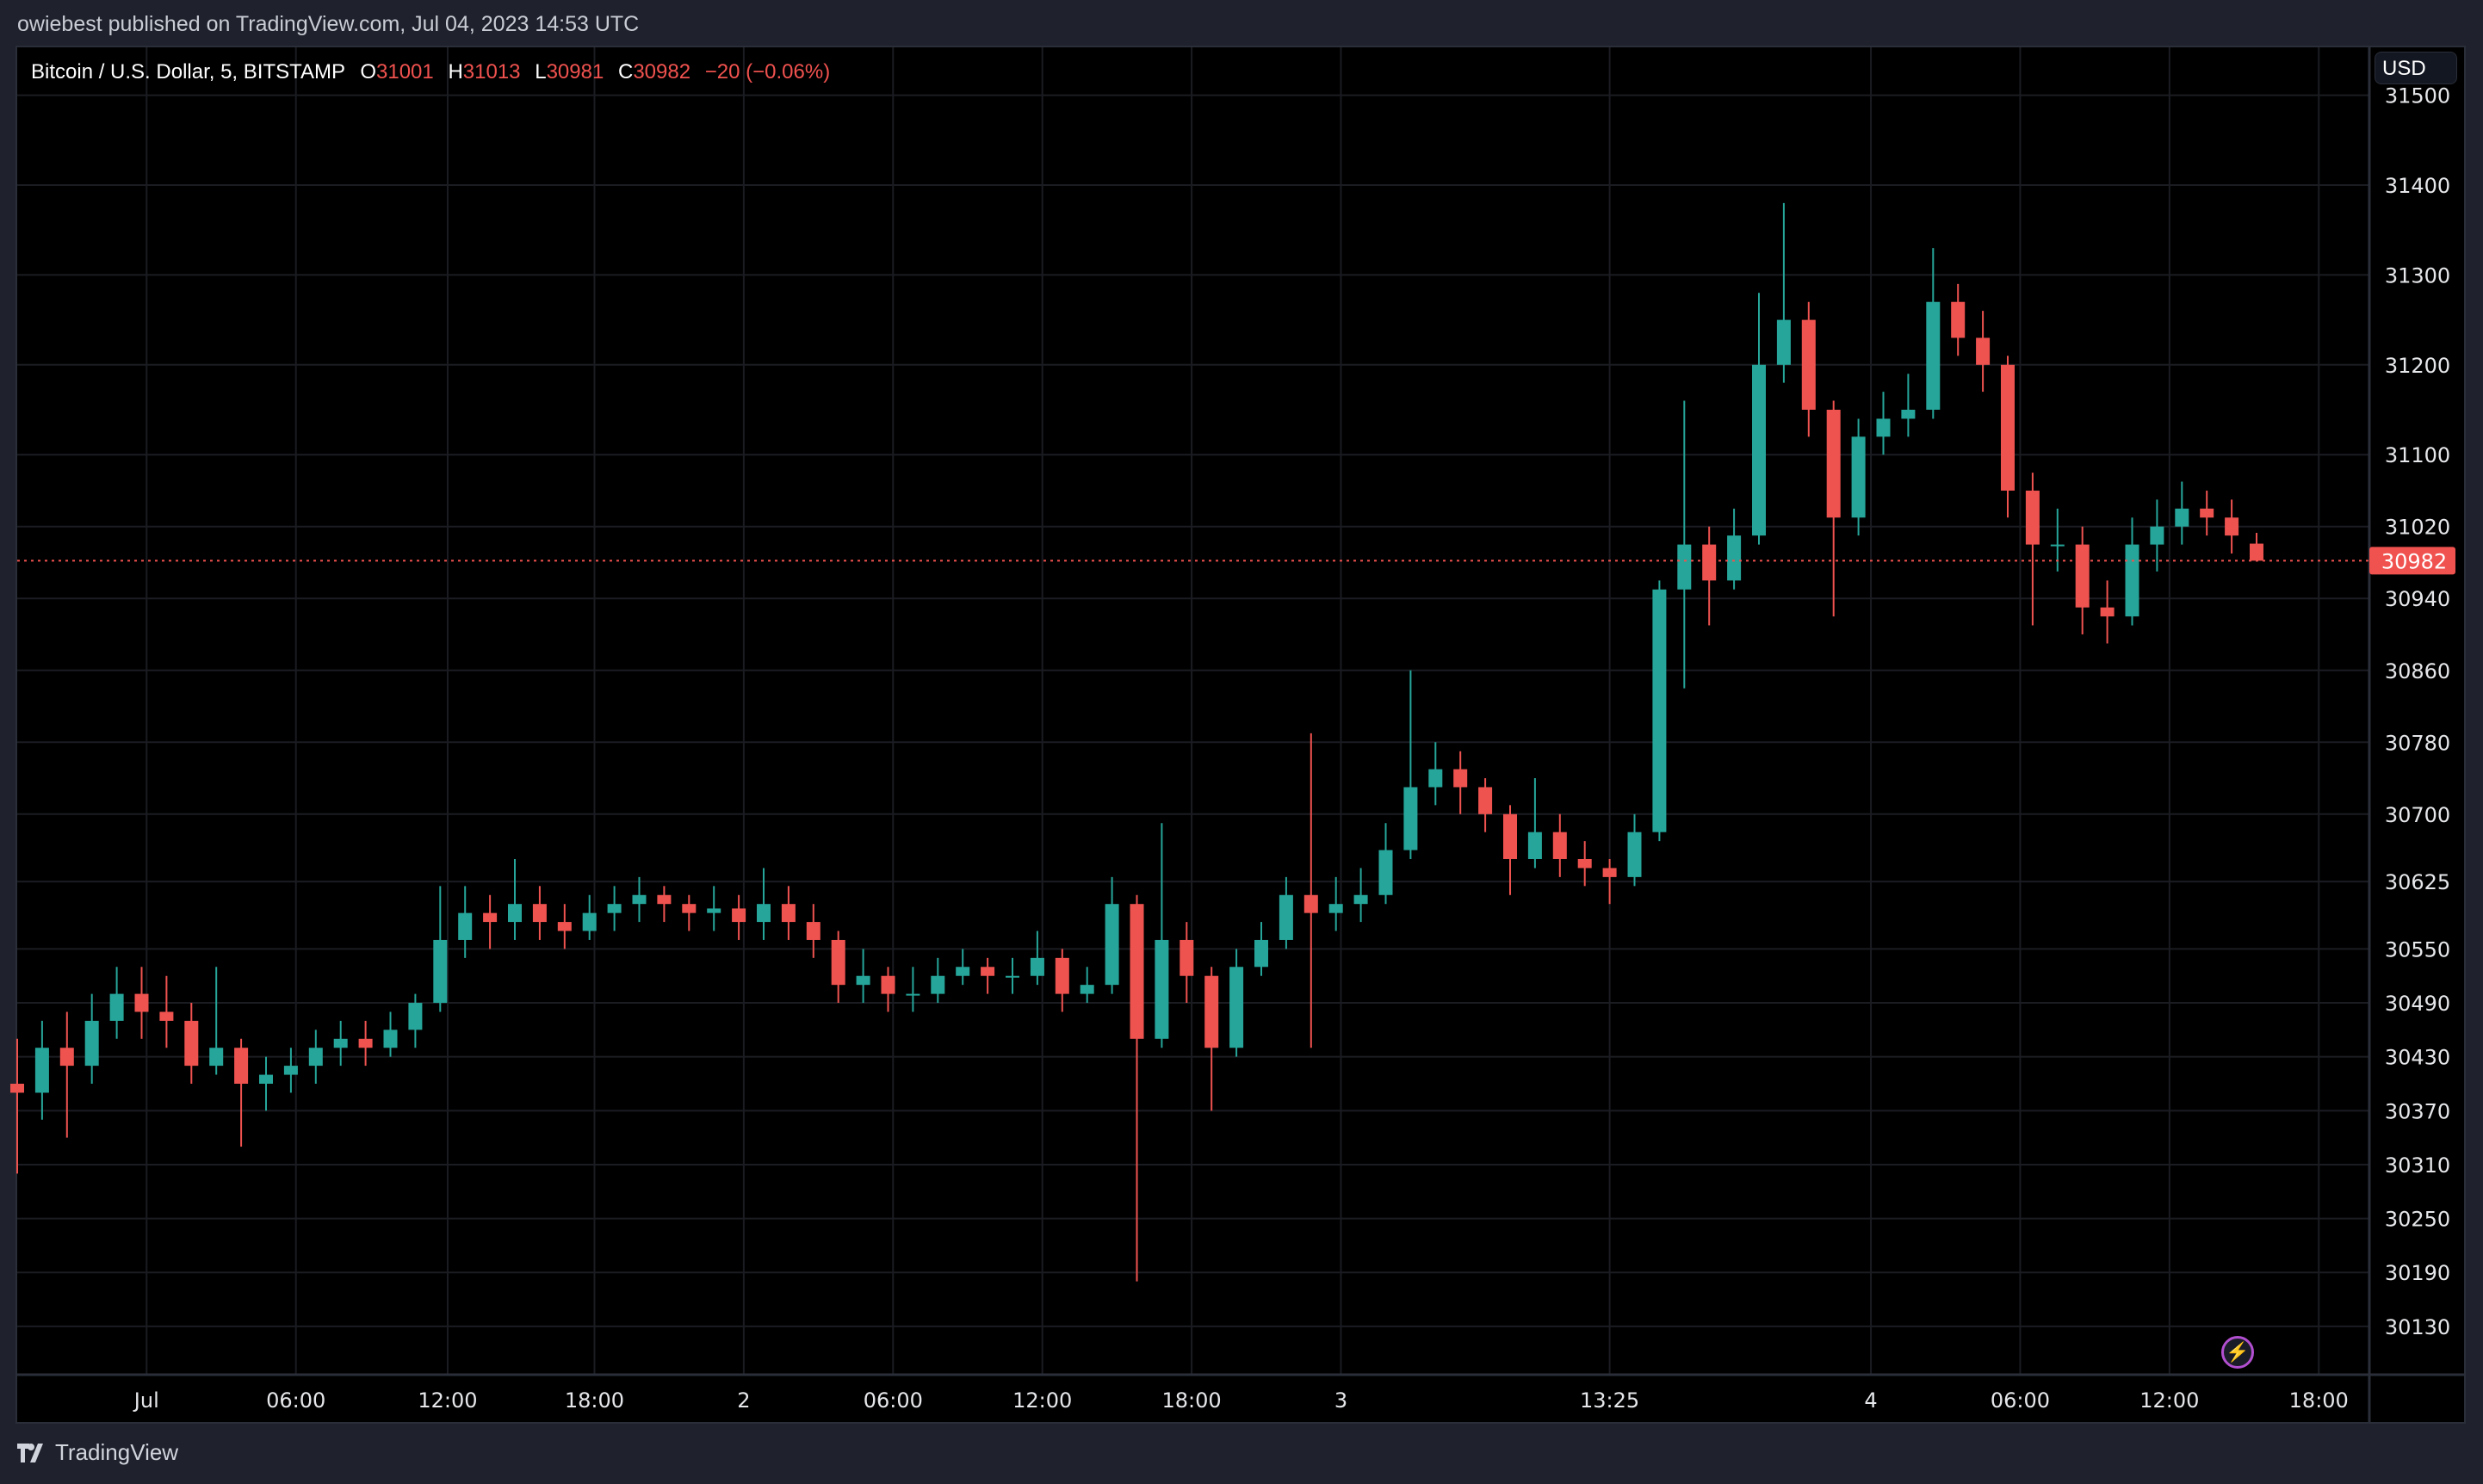 The image size is (2483, 1484). Describe the element at coordinates (146, 1400) in the screenshot. I see `x-tick-label: Jul` at that location.